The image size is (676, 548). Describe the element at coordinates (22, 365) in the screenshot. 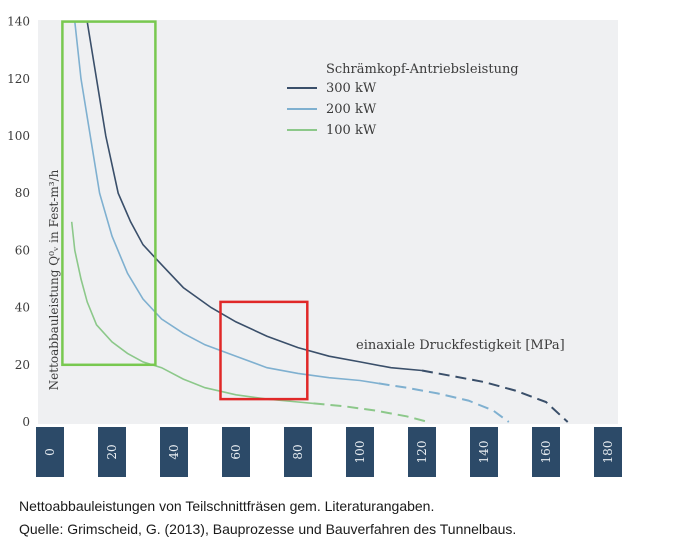

I see `y-tick-label: 20` at that location.